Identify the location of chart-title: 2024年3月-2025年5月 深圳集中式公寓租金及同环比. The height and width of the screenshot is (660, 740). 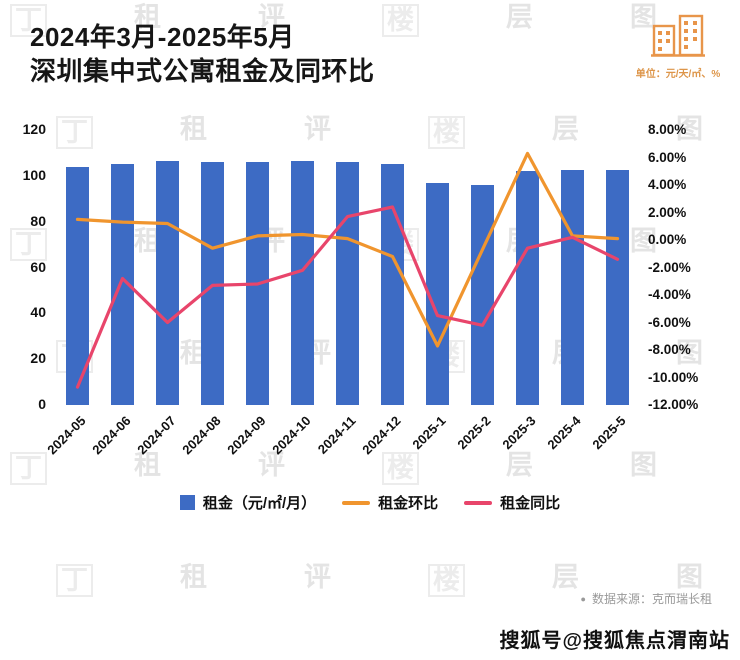
(202, 54).